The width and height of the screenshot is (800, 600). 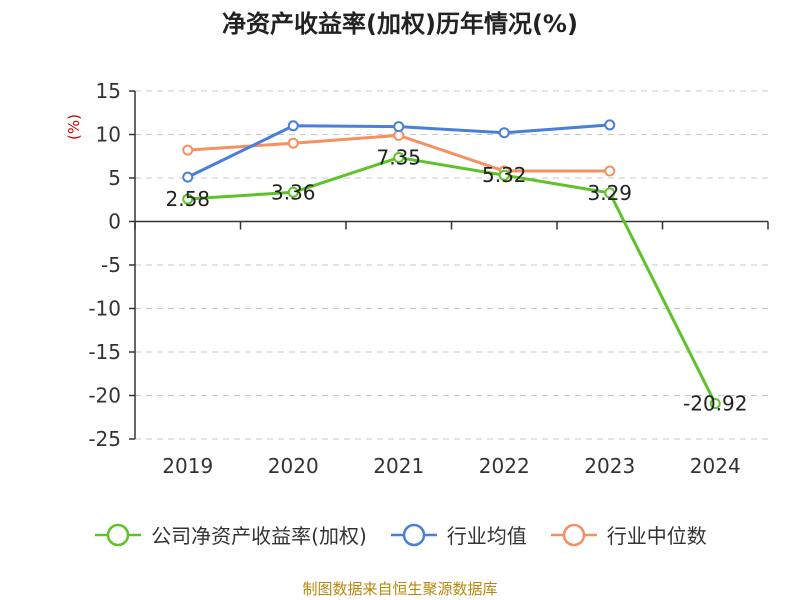 What do you see at coordinates (293, 466) in the screenshot?
I see `x-tick-label: 2020` at bounding box center [293, 466].